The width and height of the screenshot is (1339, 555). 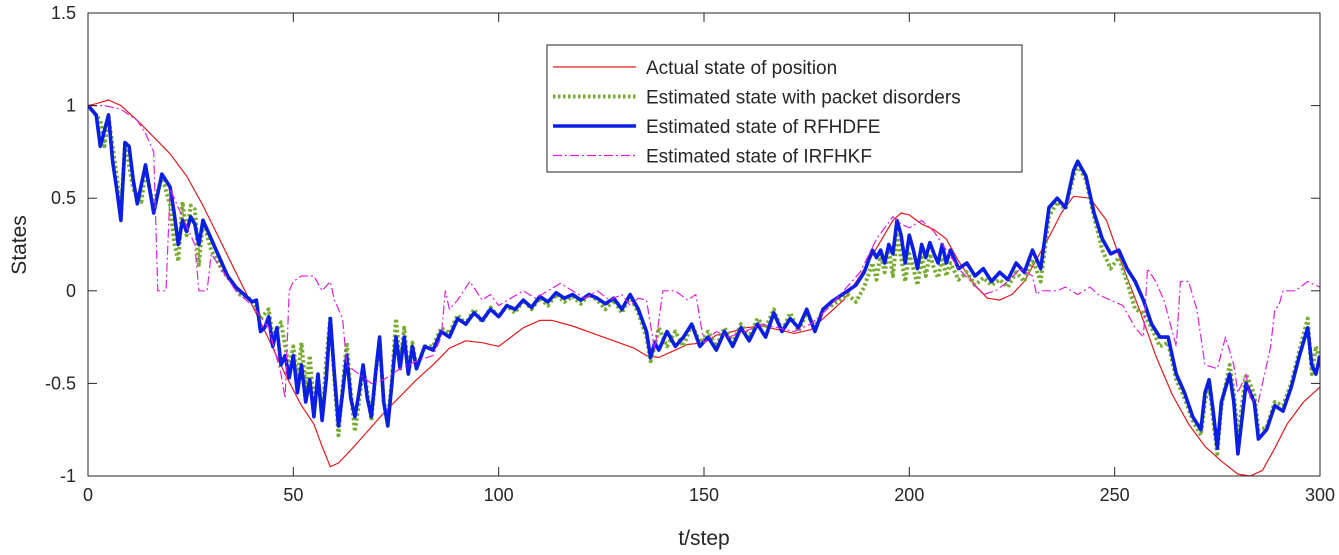 I want to click on y-tick-label: 0.5, so click(x=63, y=198).